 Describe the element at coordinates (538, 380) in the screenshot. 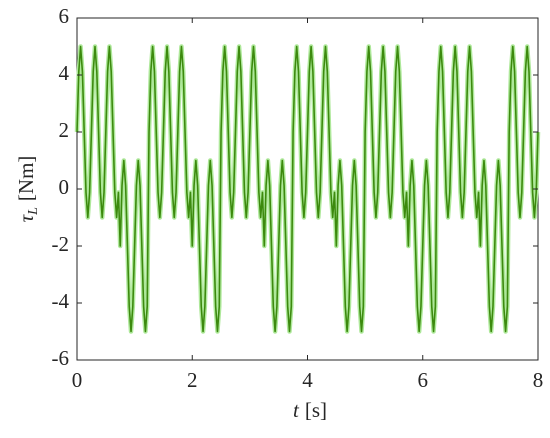

I see `x-tick-label: 8` at that location.